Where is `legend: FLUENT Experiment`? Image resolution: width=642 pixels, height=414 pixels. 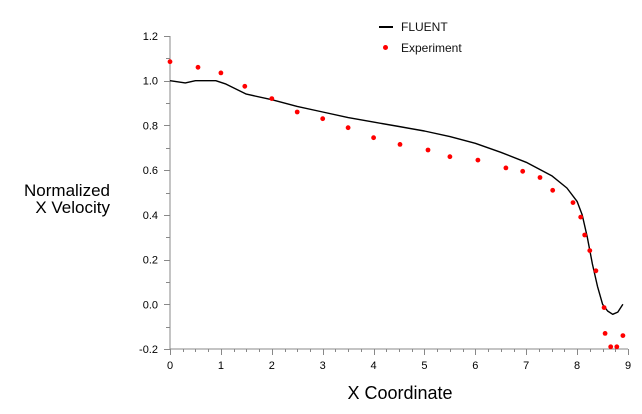
legend: FLUENT Experiment is located at coordinates (419, 37).